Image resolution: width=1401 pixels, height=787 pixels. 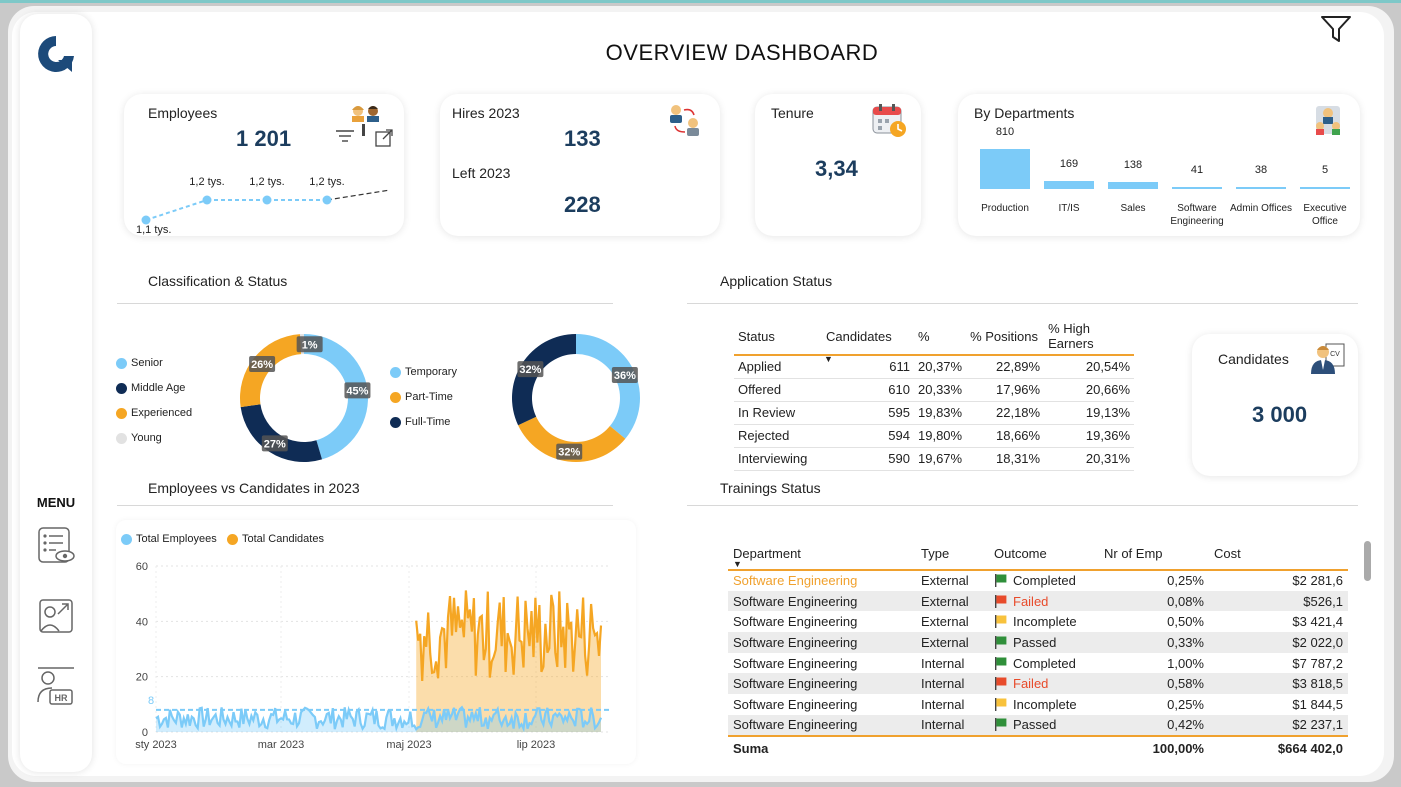 What do you see at coordinates (868, 413) in the screenshot?
I see `value-cell: 595` at bounding box center [868, 413].